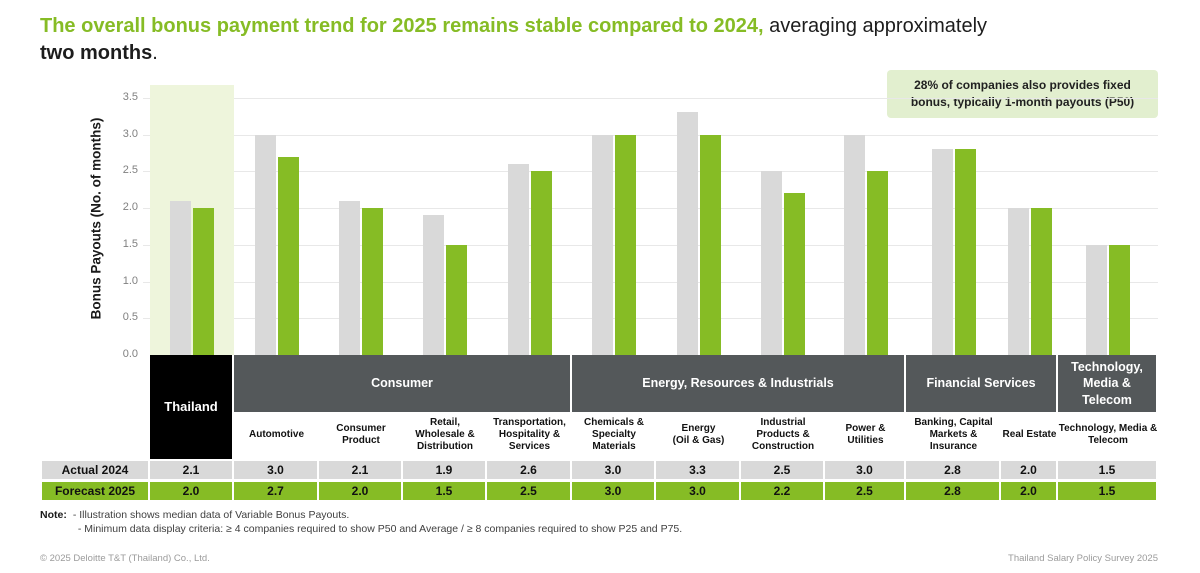 This screenshot has width=1200, height=573. Describe the element at coordinates (130, 207) in the screenshot. I see `y-tick-label: 2.0` at that location.